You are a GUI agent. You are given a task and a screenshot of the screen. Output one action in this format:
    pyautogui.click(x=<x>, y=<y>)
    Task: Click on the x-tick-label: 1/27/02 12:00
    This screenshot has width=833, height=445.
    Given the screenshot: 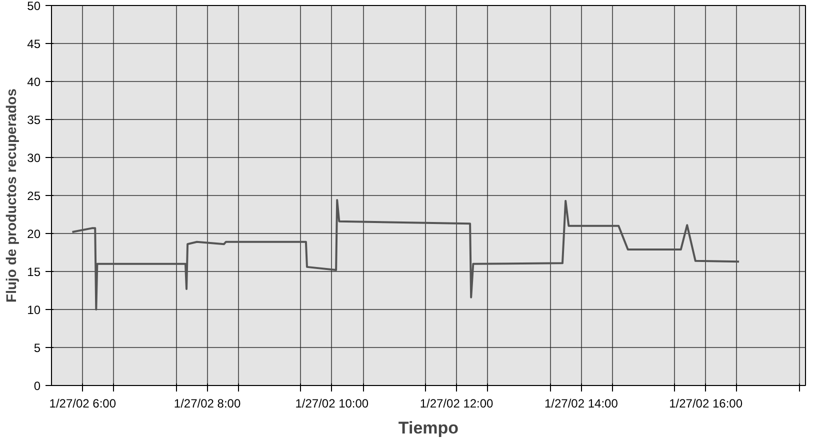 What is the action you would take?
    pyautogui.click(x=457, y=403)
    